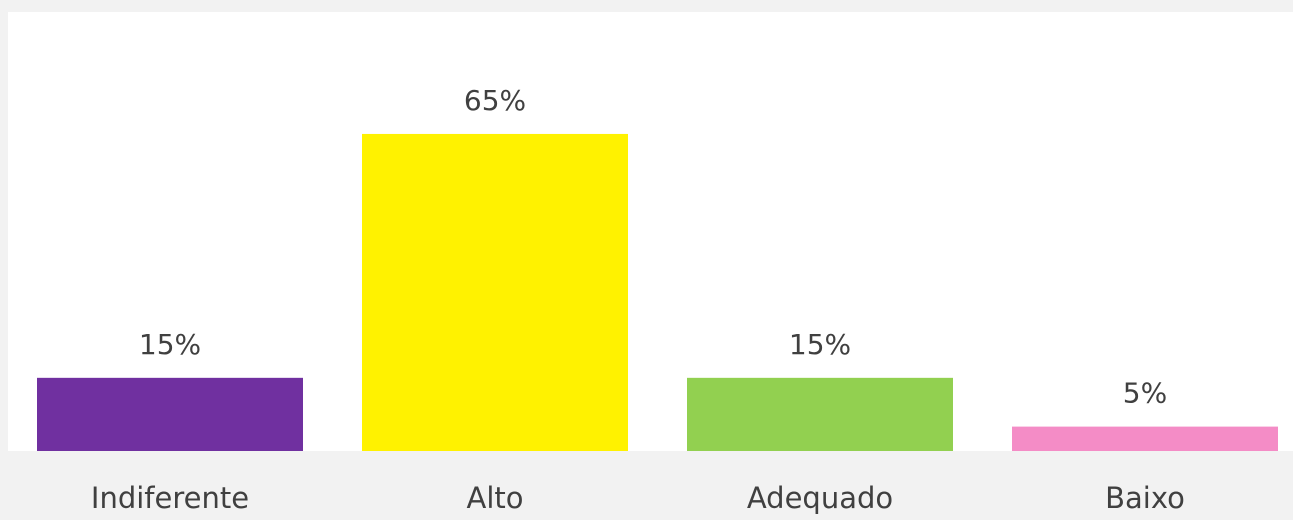 This screenshot has height=520, width=1293. Describe the element at coordinates (1145, 498) in the screenshot. I see `x-tick-label: Baixo` at that location.